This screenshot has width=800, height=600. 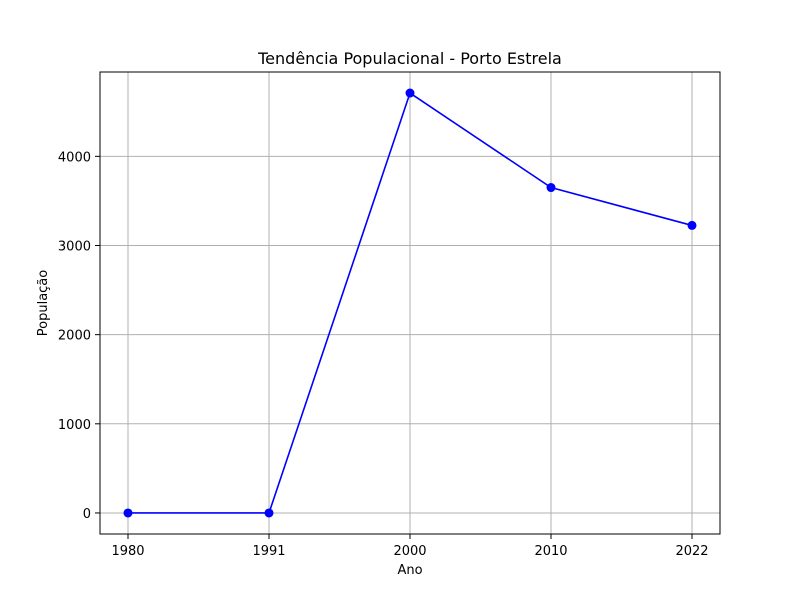 What do you see at coordinates (74, 157) in the screenshot?
I see `y-tick-label: 4000` at bounding box center [74, 157].